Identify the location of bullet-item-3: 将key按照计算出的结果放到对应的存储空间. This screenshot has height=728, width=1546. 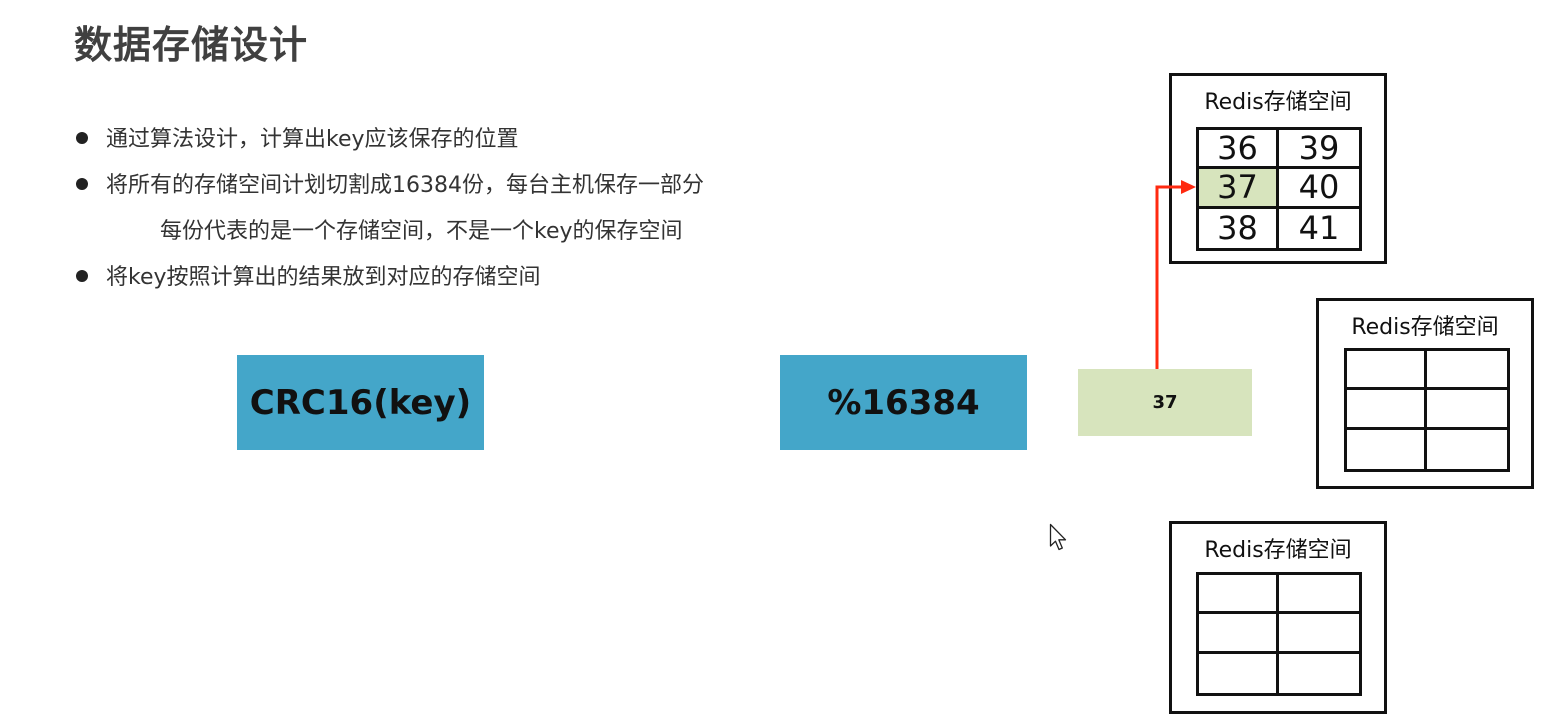
(308, 278).